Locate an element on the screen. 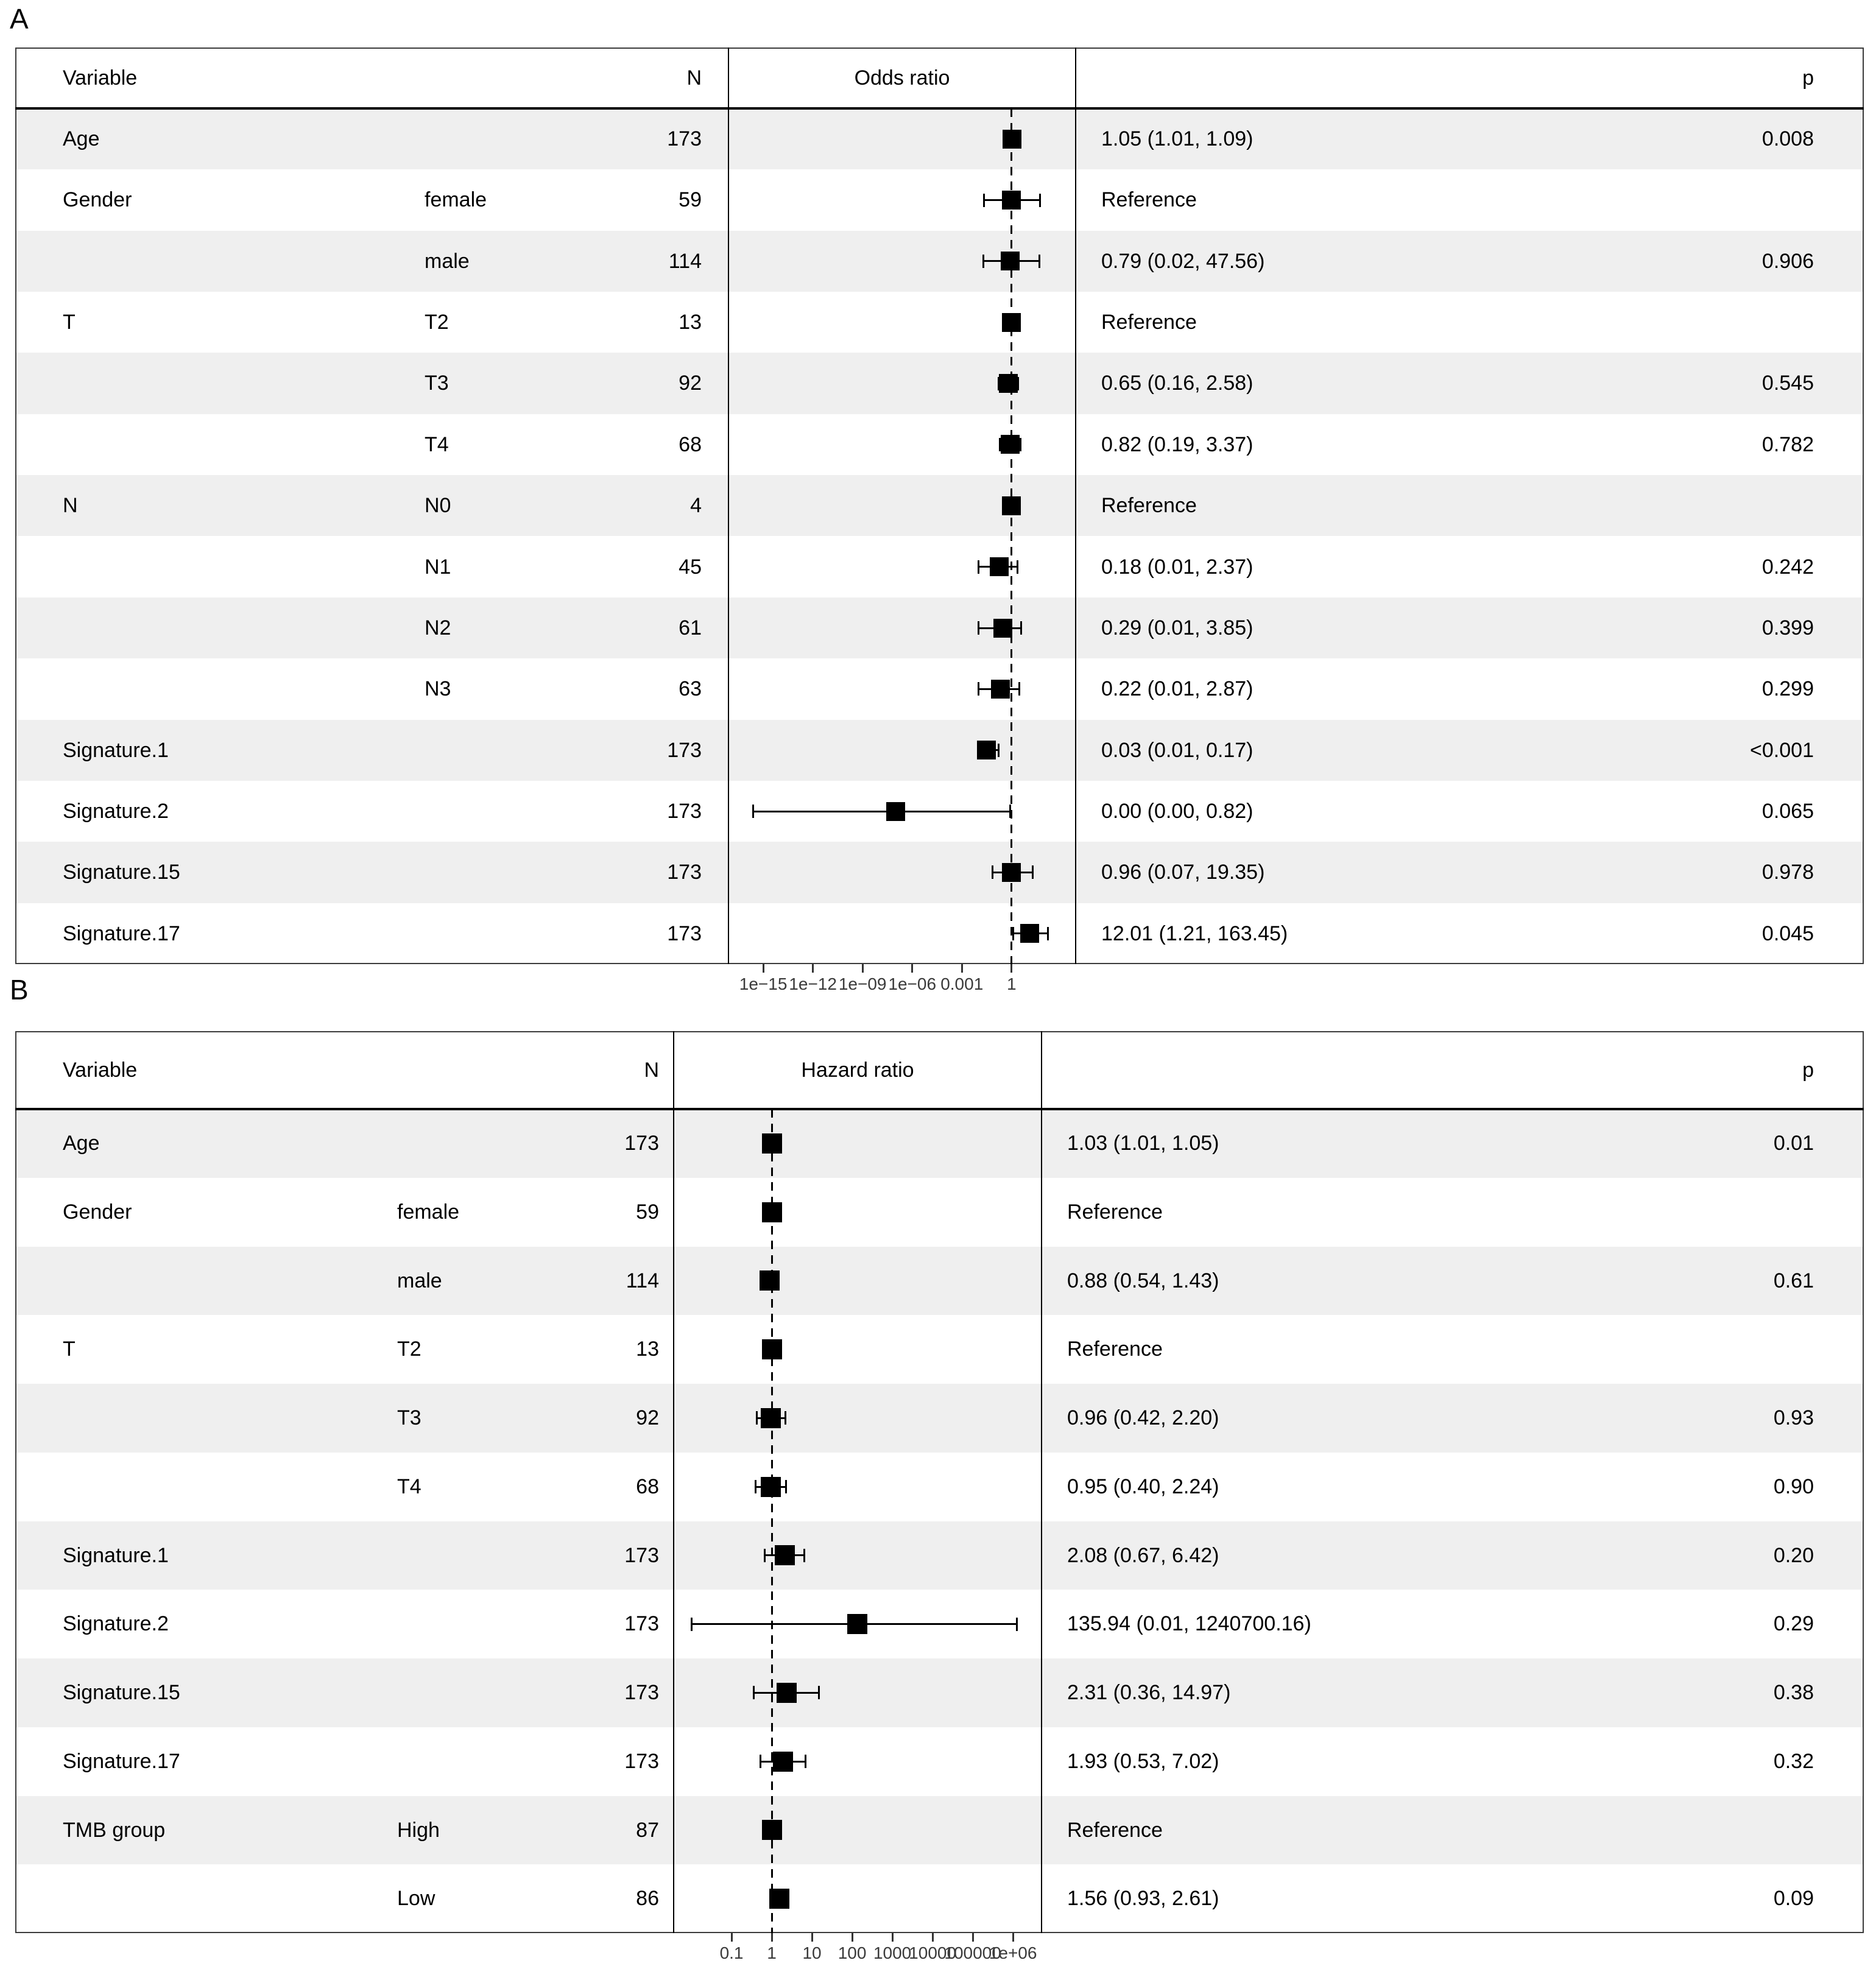 Image resolution: width=1876 pixels, height=1966 pixels. level-label: N2 is located at coordinates (438, 627).